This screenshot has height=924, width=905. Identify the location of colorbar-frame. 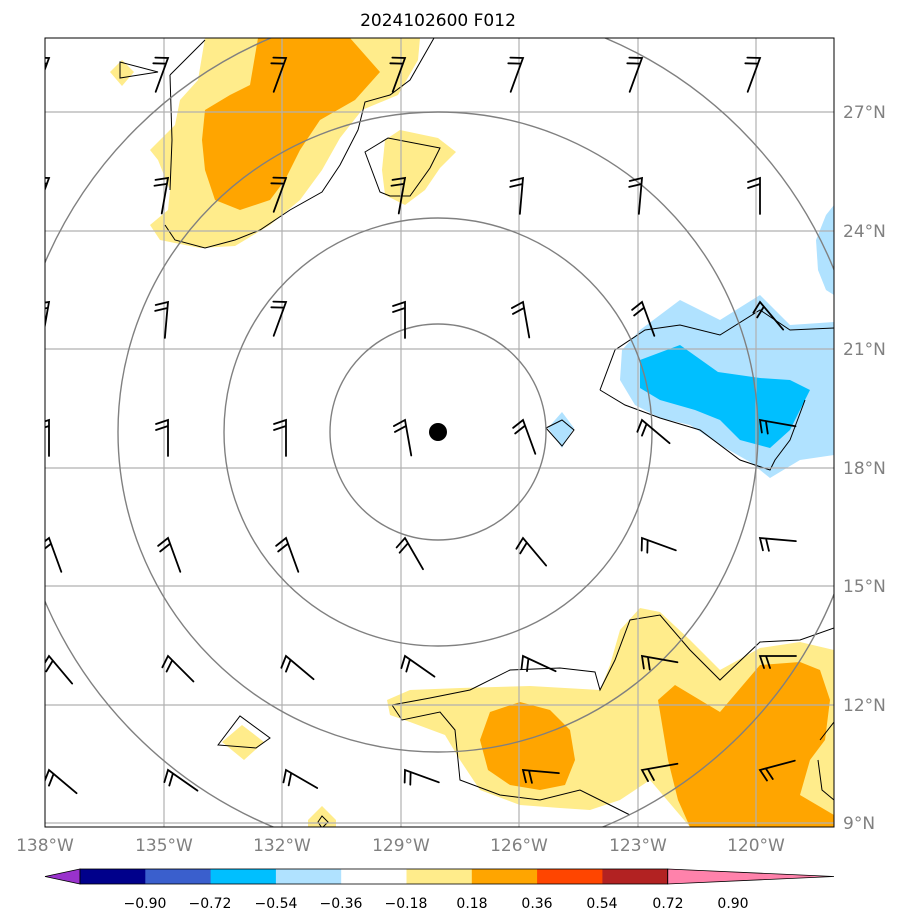
(374, 876).